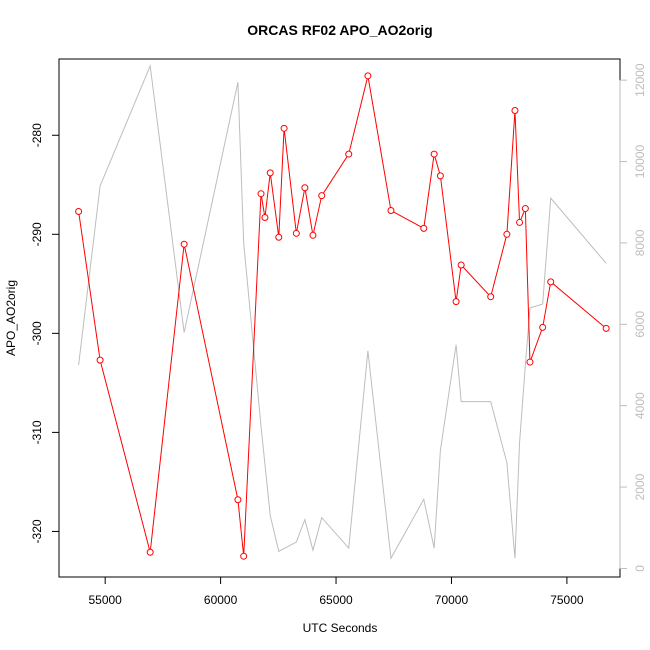  Describe the element at coordinates (37, 432) in the screenshot. I see `y-tick-label: -310` at that location.